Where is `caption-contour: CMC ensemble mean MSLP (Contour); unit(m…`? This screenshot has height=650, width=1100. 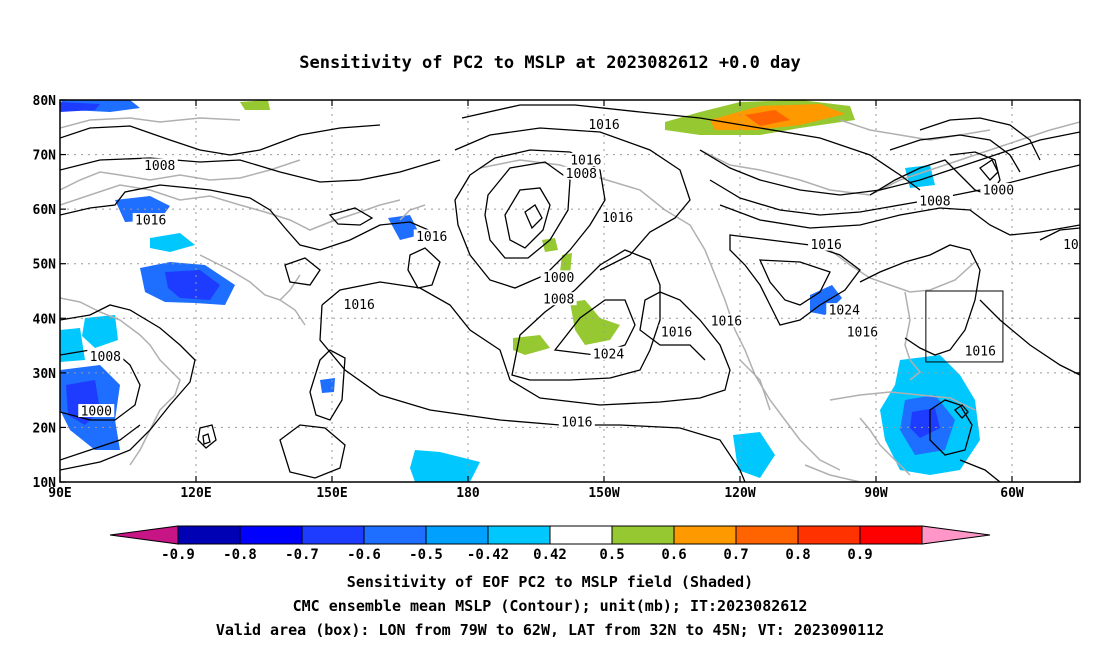
caption-contour: CMC ensemble mean MSLP (Contour); unit(m… is located at coordinates (550, 606).